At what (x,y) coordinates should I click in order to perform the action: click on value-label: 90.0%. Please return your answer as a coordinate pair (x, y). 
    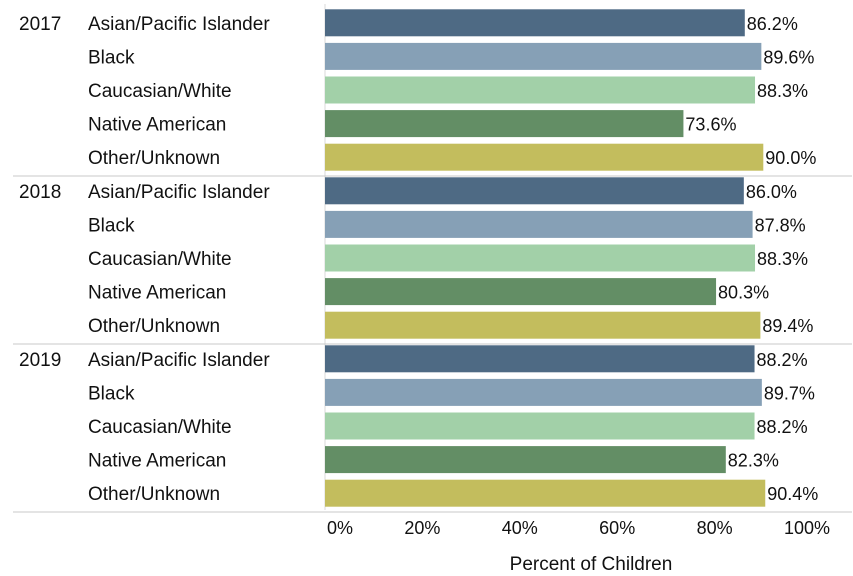
    Looking at the image, I should click on (790, 158).